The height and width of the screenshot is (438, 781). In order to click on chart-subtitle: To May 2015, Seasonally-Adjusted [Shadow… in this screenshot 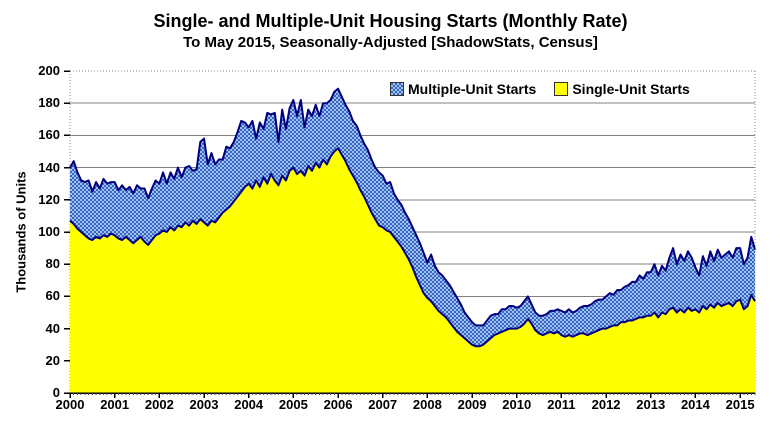, I will do `click(390, 42)`.